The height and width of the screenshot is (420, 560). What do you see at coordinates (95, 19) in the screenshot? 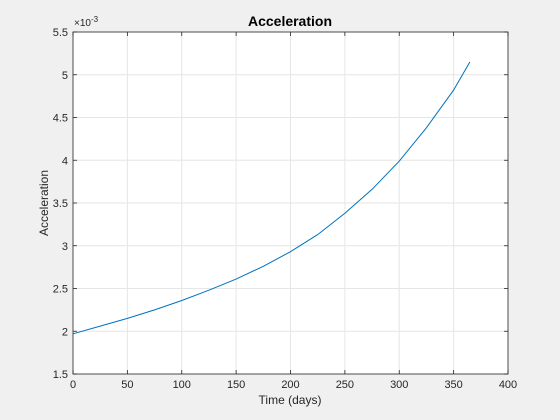
I see `y-exponent-power: -3` at bounding box center [95, 19].